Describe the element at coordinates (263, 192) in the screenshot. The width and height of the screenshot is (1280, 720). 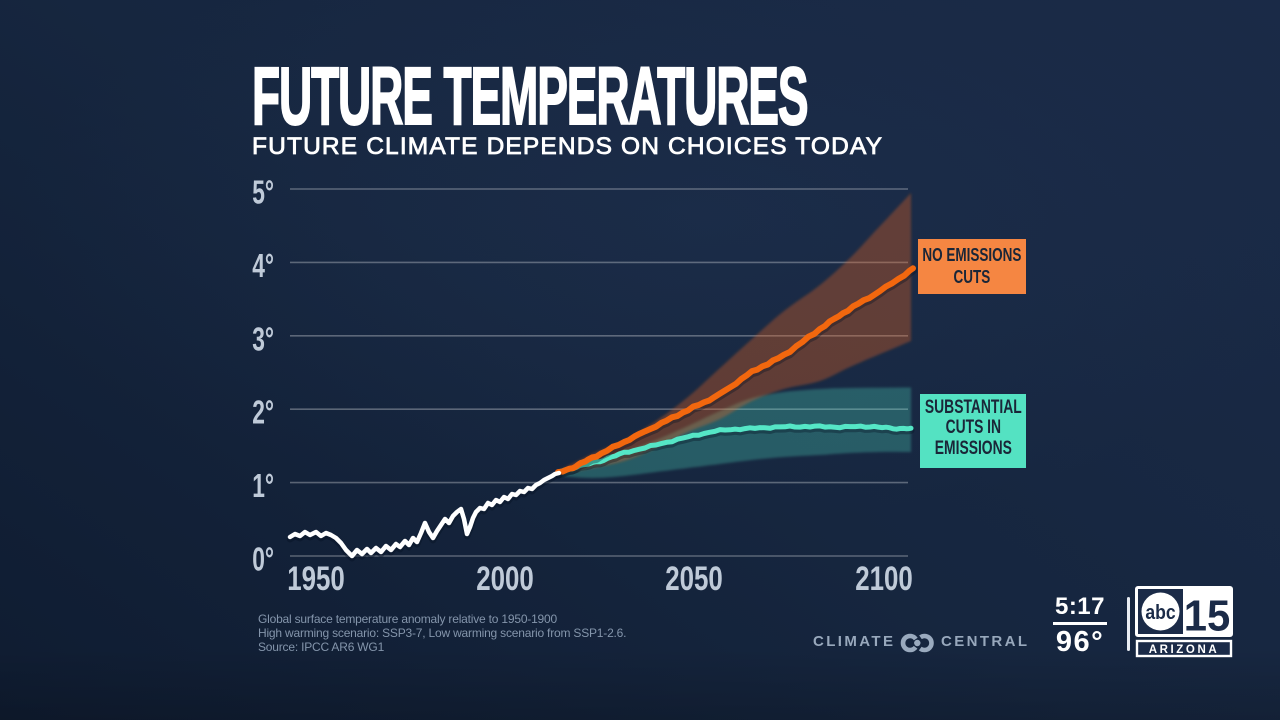
I see `svg-text: 5°` at that location.